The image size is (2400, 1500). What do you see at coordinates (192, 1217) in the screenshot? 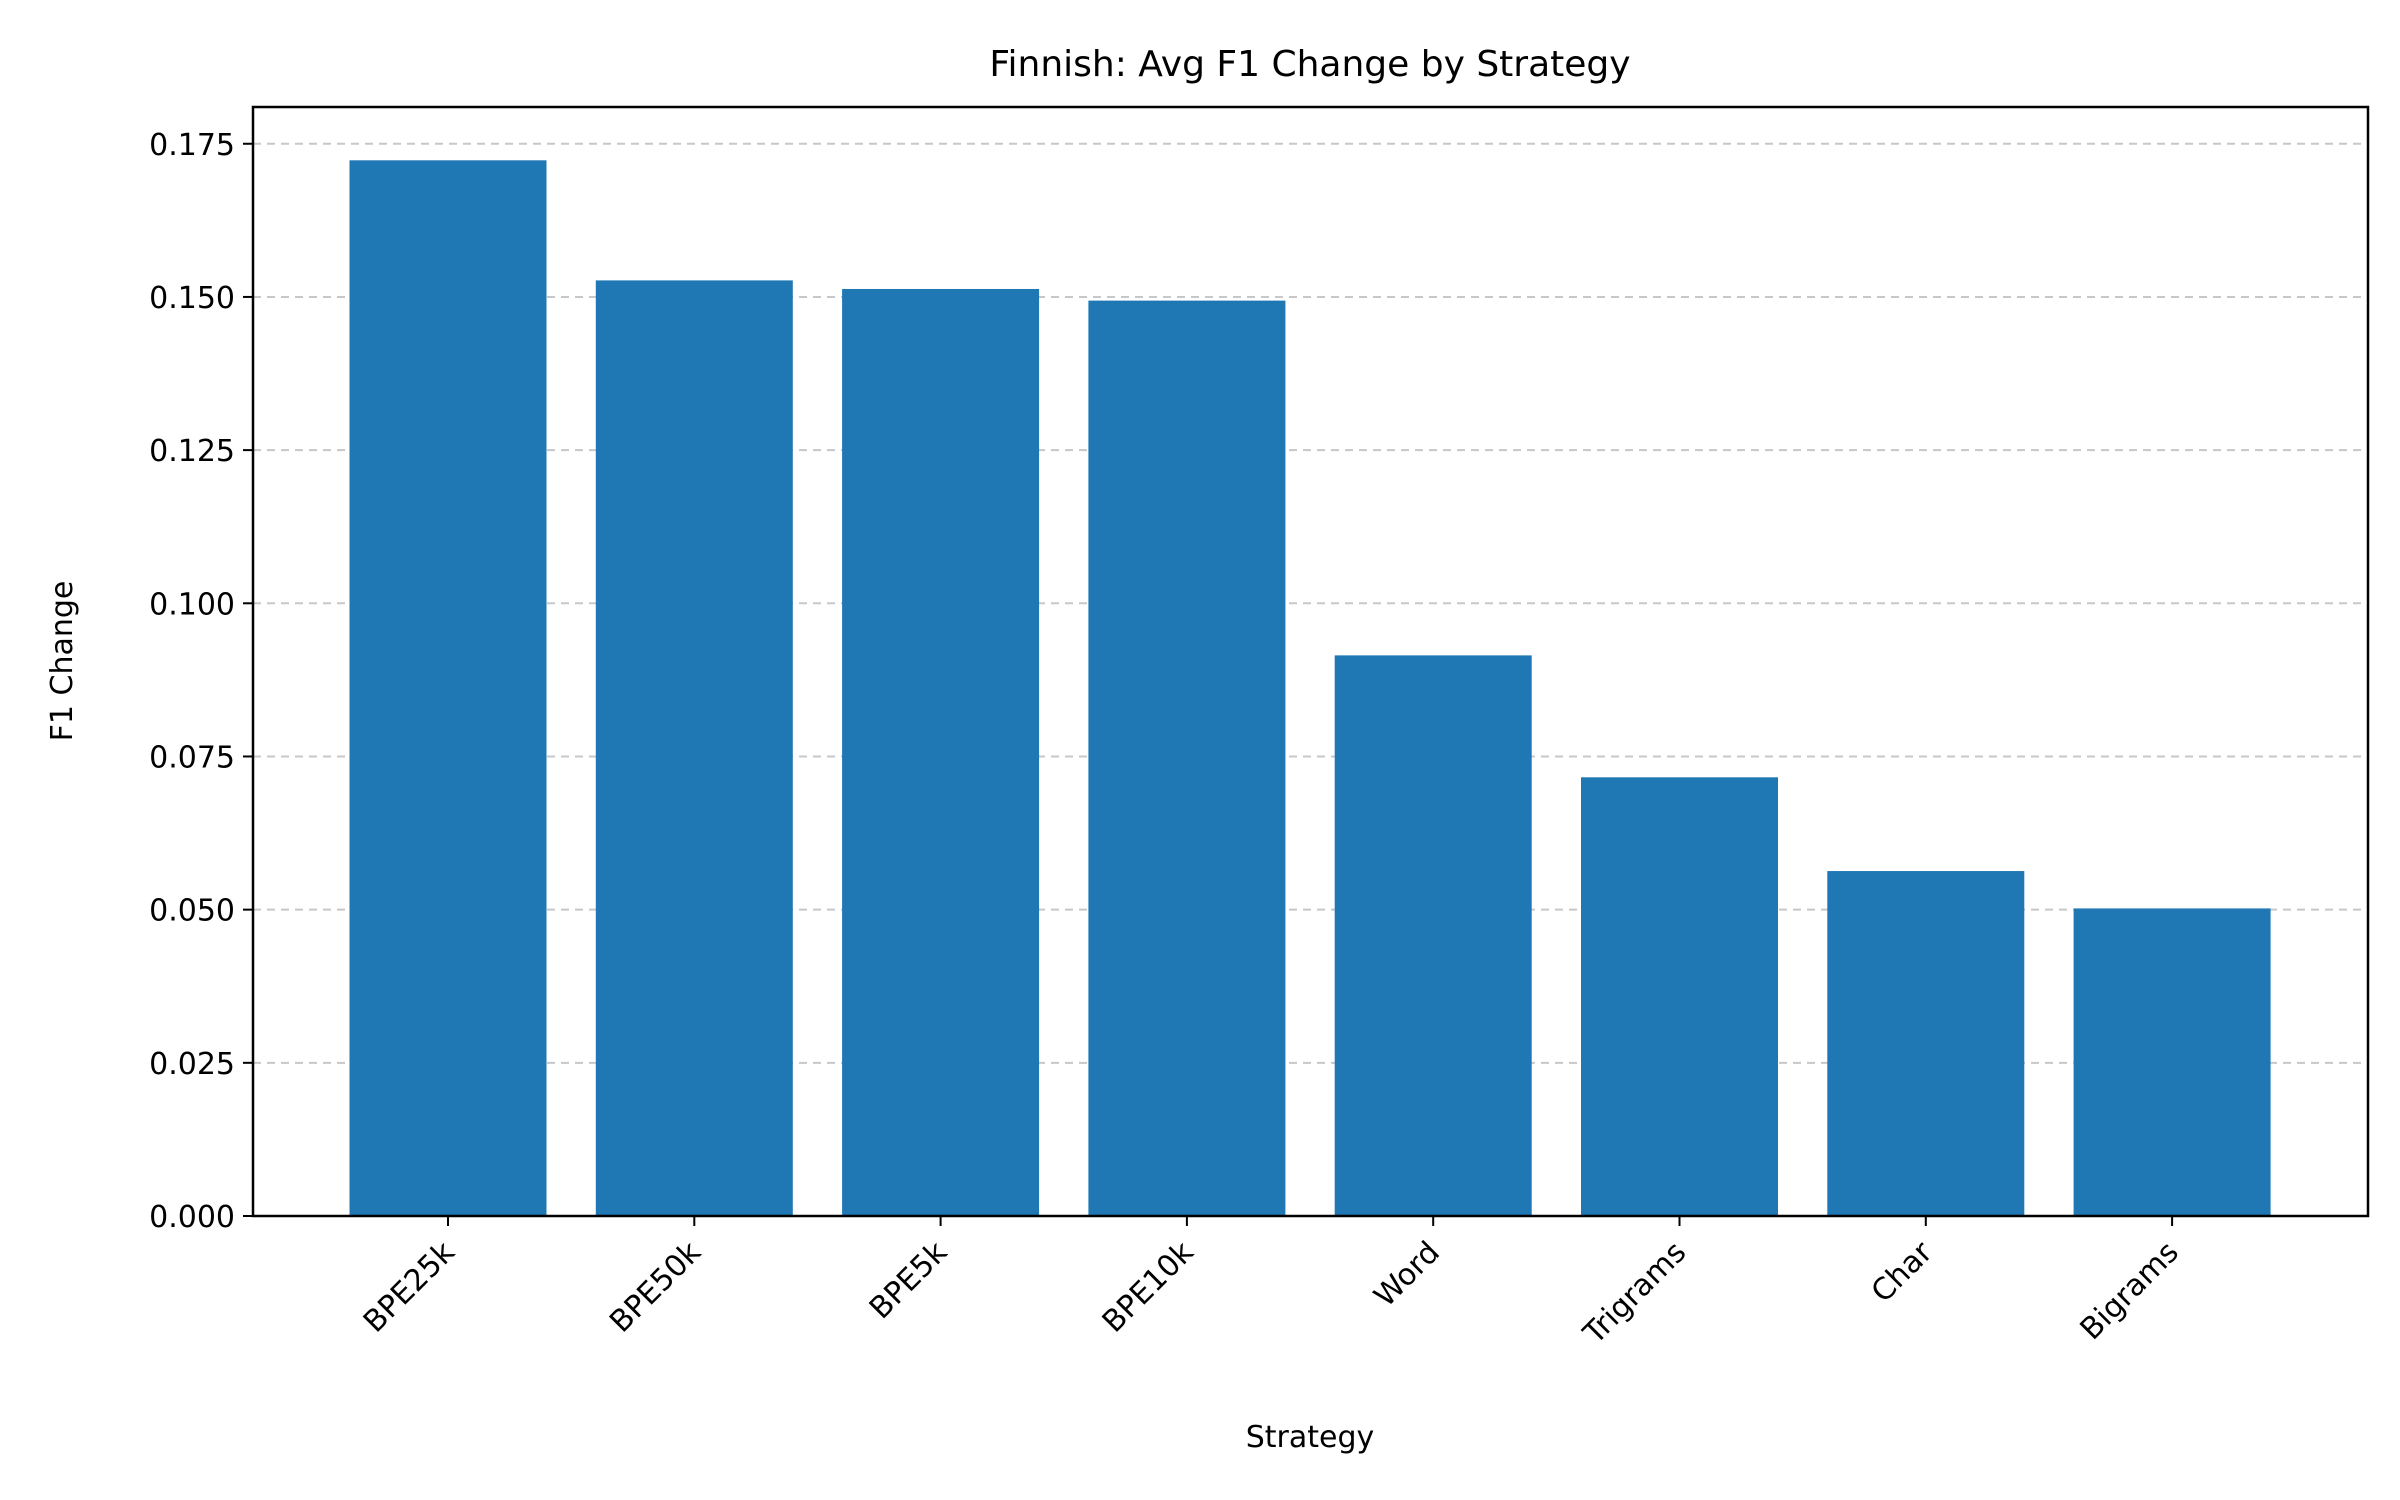
I see `y-tick-label: 0.000` at bounding box center [192, 1217].